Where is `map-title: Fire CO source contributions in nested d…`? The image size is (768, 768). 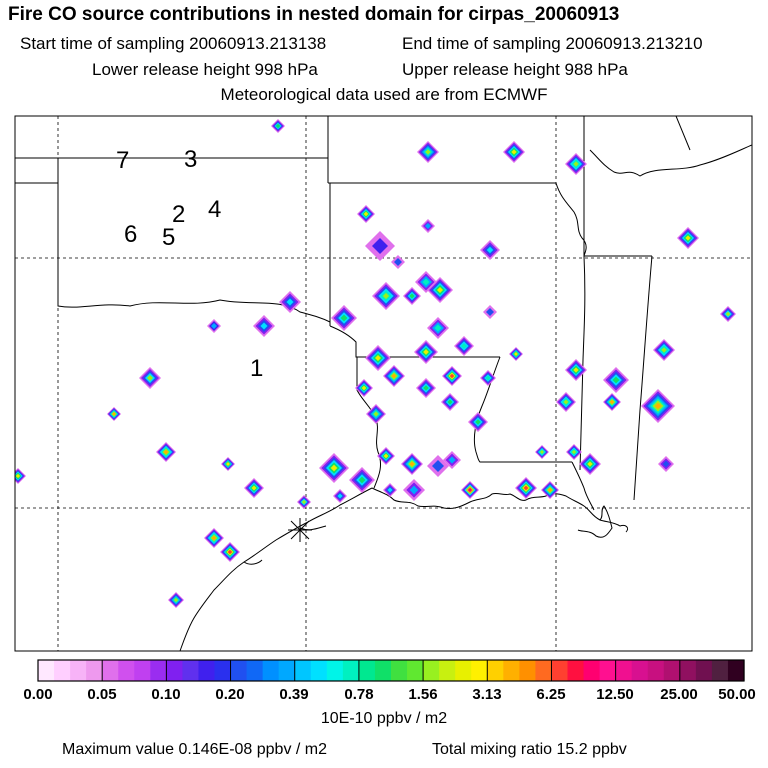 map-title: Fire CO source contributions in nested d… is located at coordinates (314, 14).